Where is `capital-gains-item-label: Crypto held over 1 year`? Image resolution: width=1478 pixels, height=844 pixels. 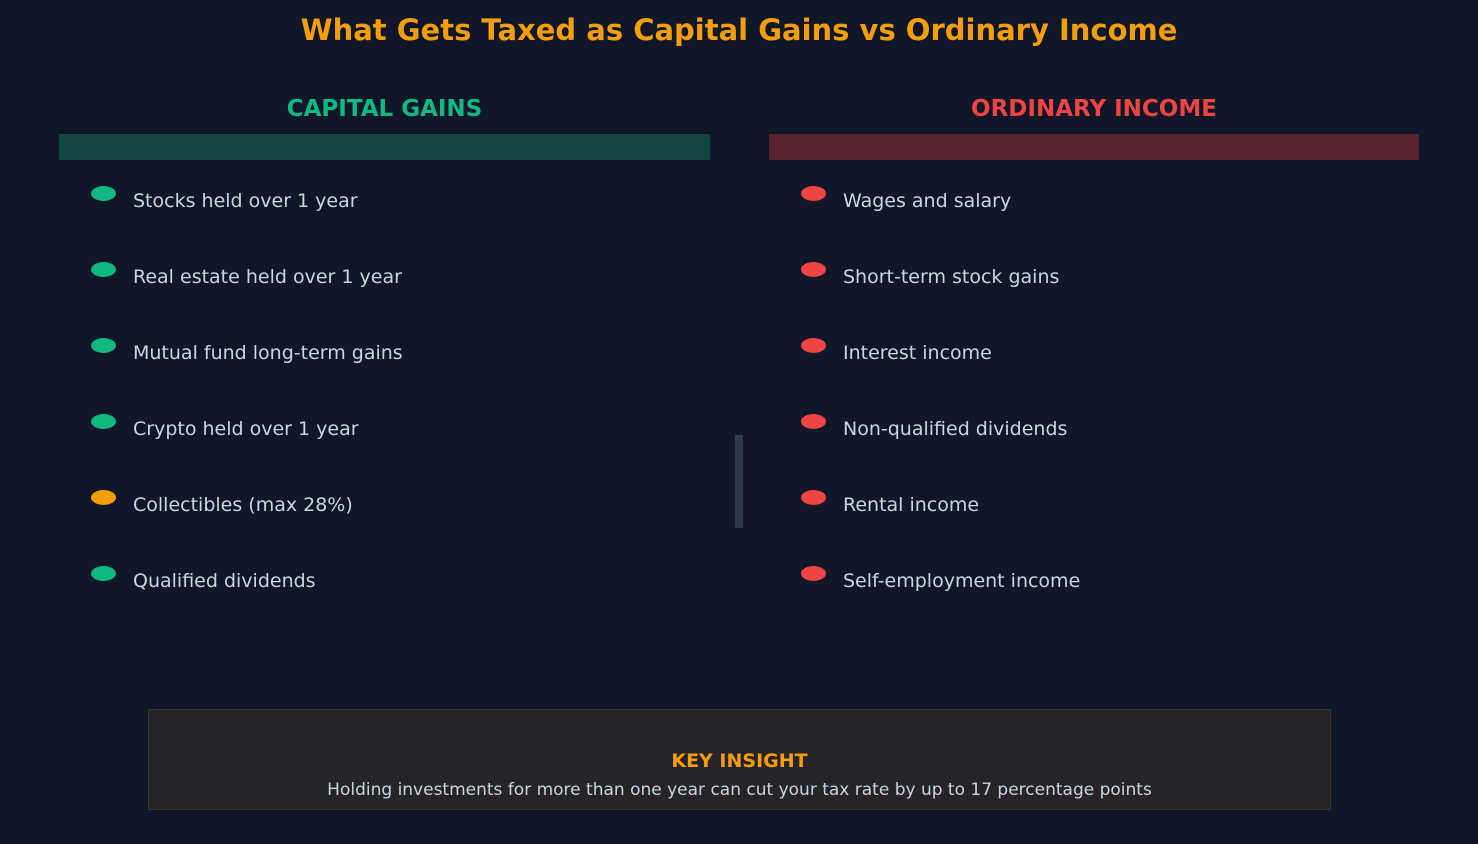 capital-gains-item-label: Crypto held over 1 year is located at coordinates (246, 429).